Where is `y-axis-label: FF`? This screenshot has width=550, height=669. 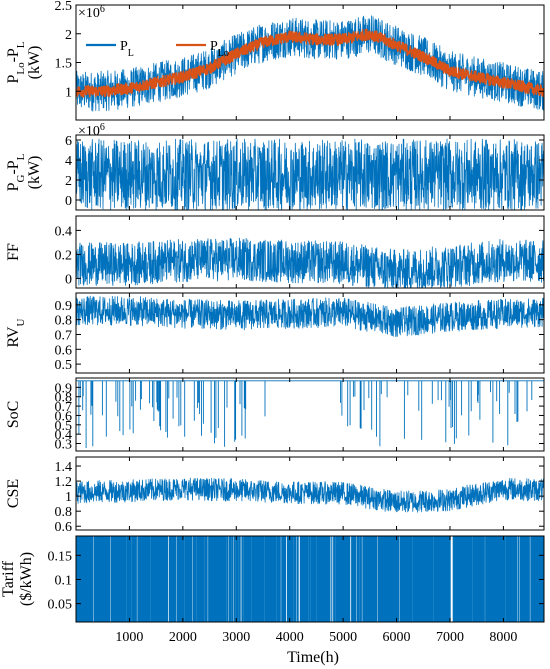 y-axis-label: FF is located at coordinates (13, 252).